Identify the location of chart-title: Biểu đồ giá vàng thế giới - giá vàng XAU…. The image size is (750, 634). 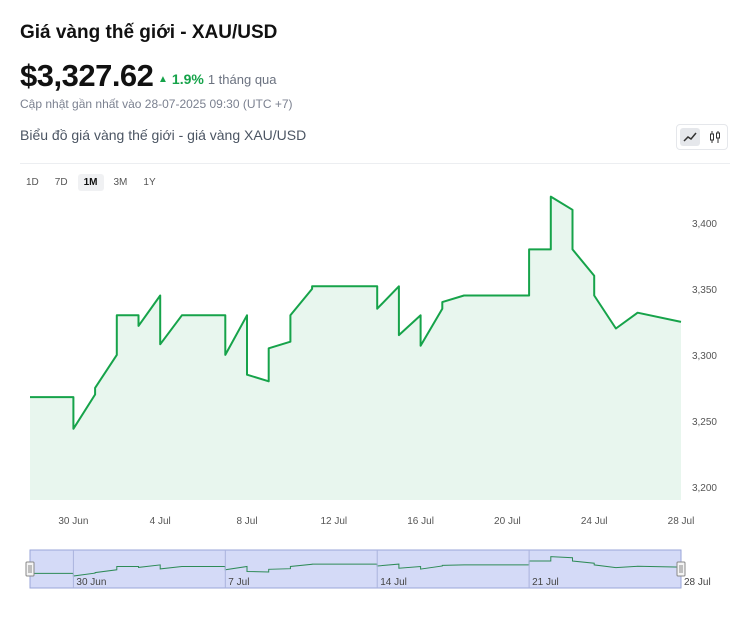
(163, 135).